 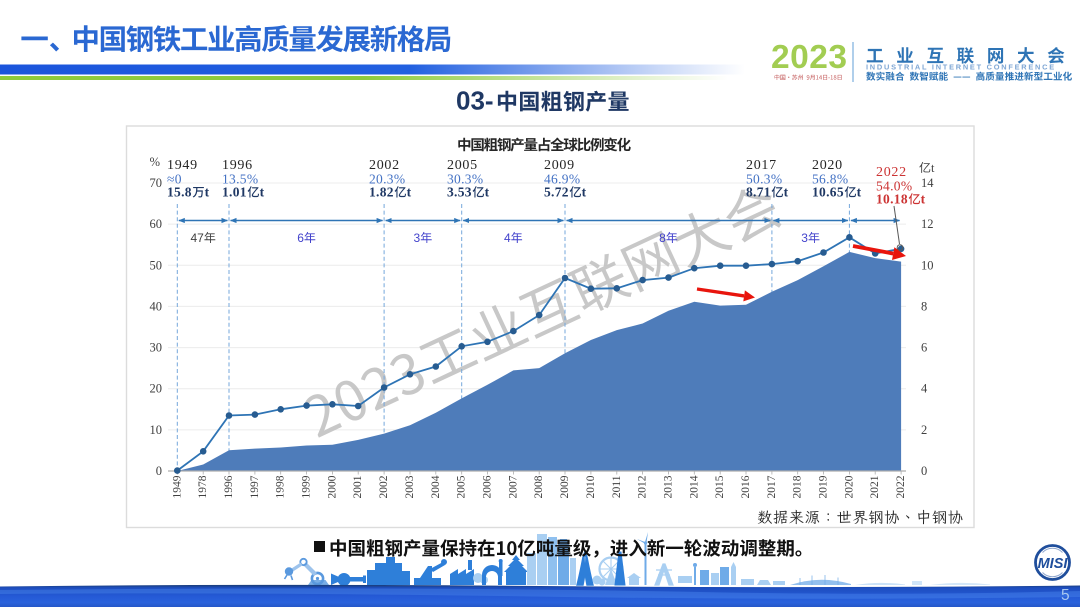 I want to click on svg-text: 30.3%, so click(x=465, y=179).